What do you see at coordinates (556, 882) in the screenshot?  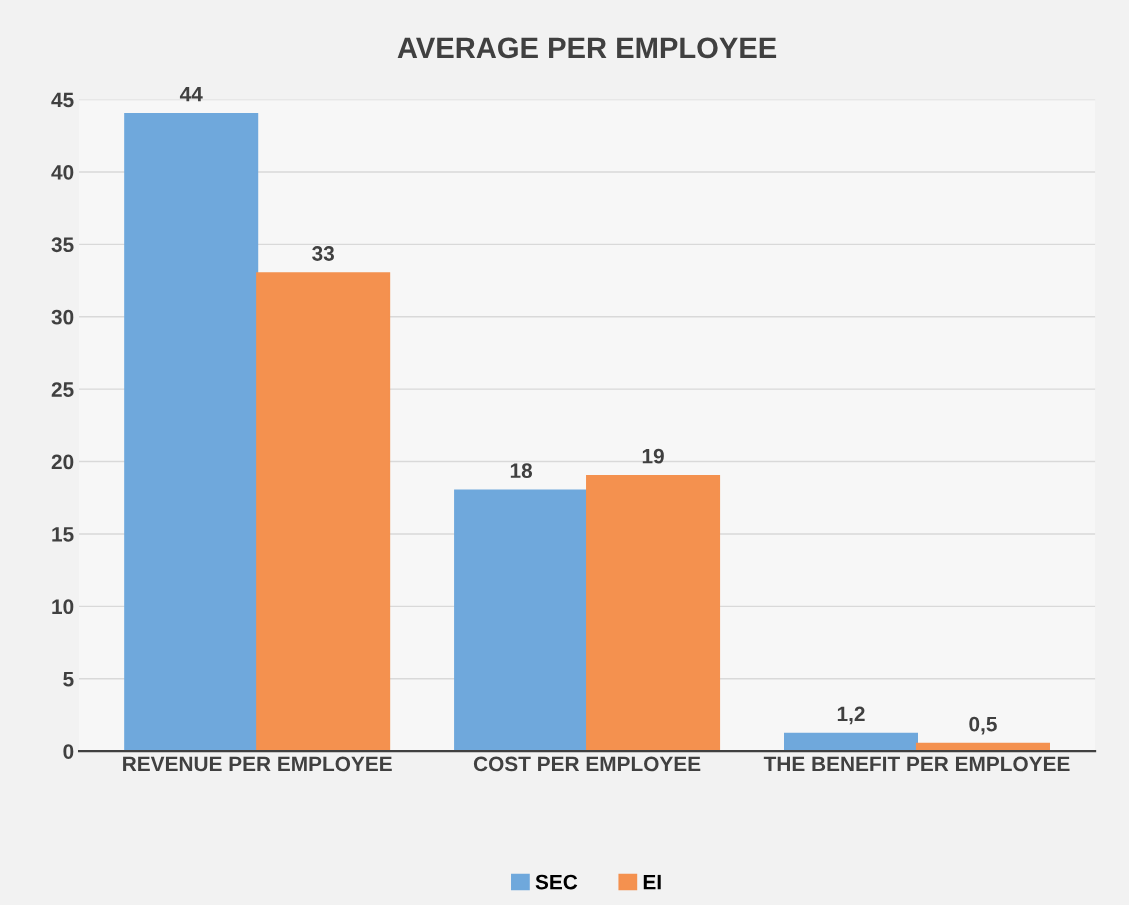 I see `legend-label: SEC` at bounding box center [556, 882].